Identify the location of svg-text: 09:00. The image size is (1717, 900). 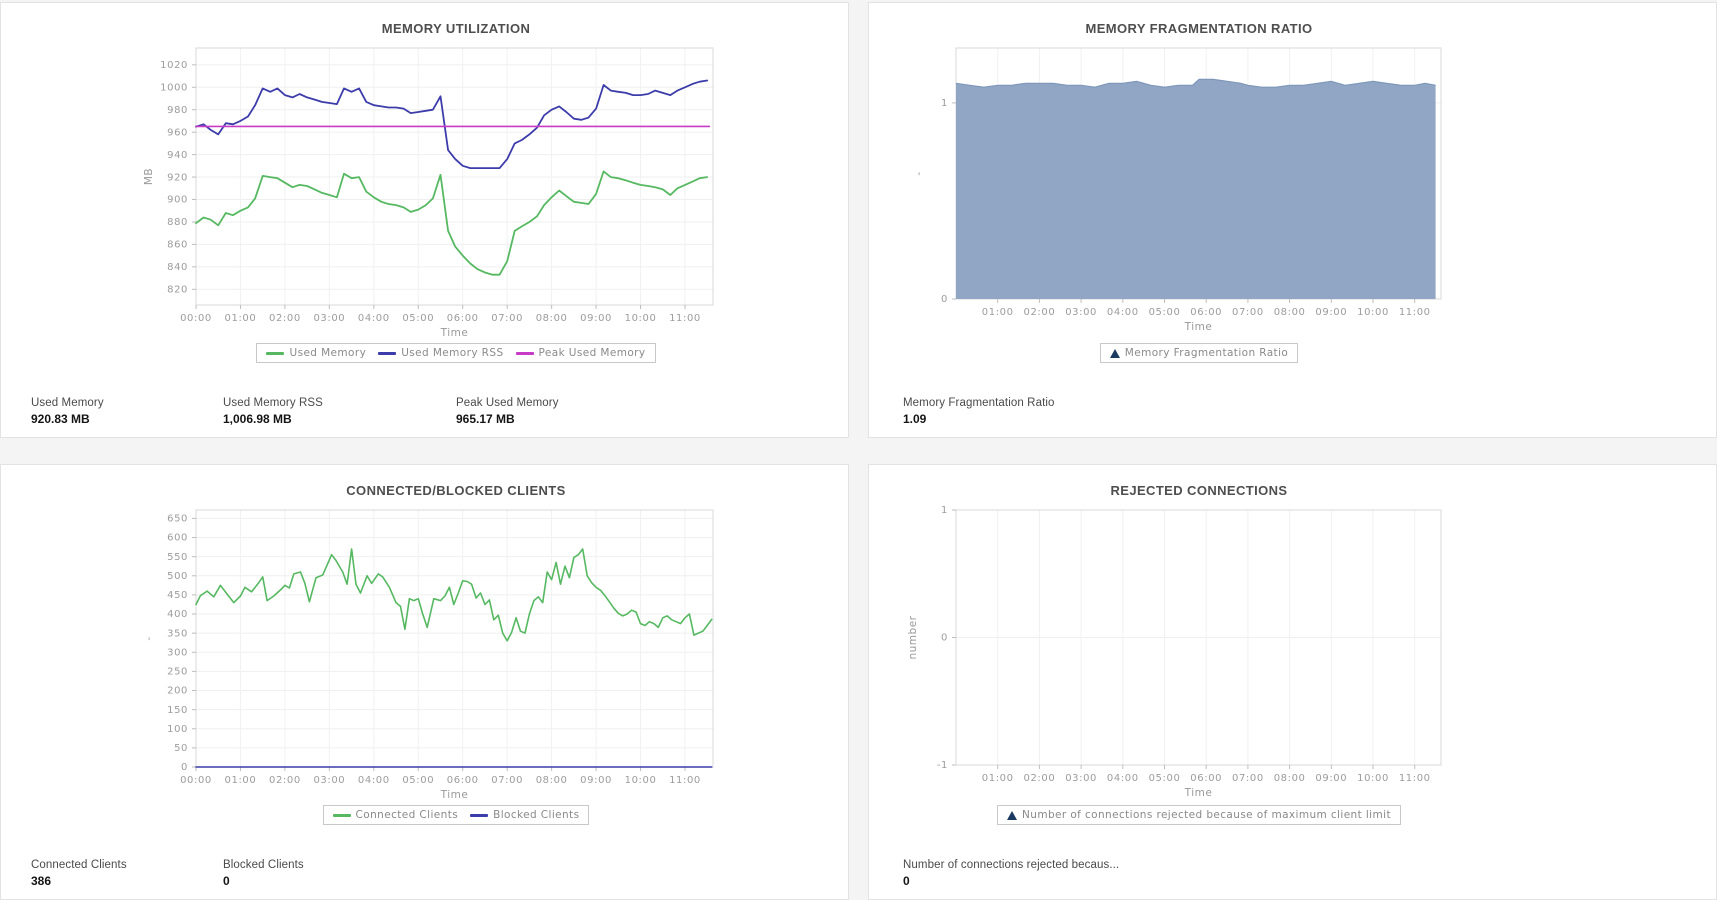
(596, 780).